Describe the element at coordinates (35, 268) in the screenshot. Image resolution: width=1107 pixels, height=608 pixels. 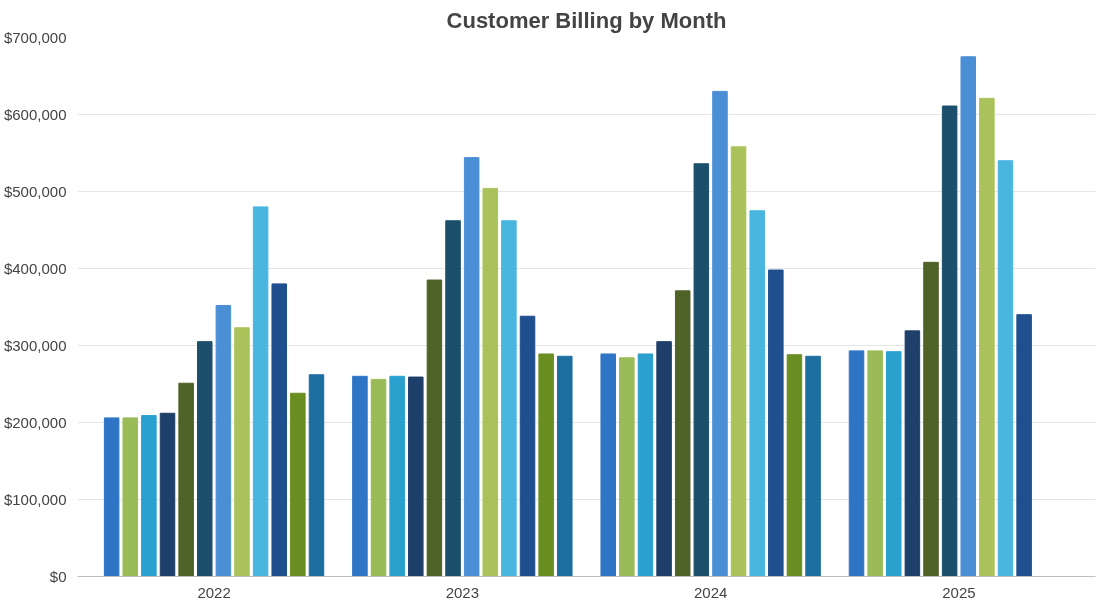
I see `y-tick-label: $400,000` at that location.